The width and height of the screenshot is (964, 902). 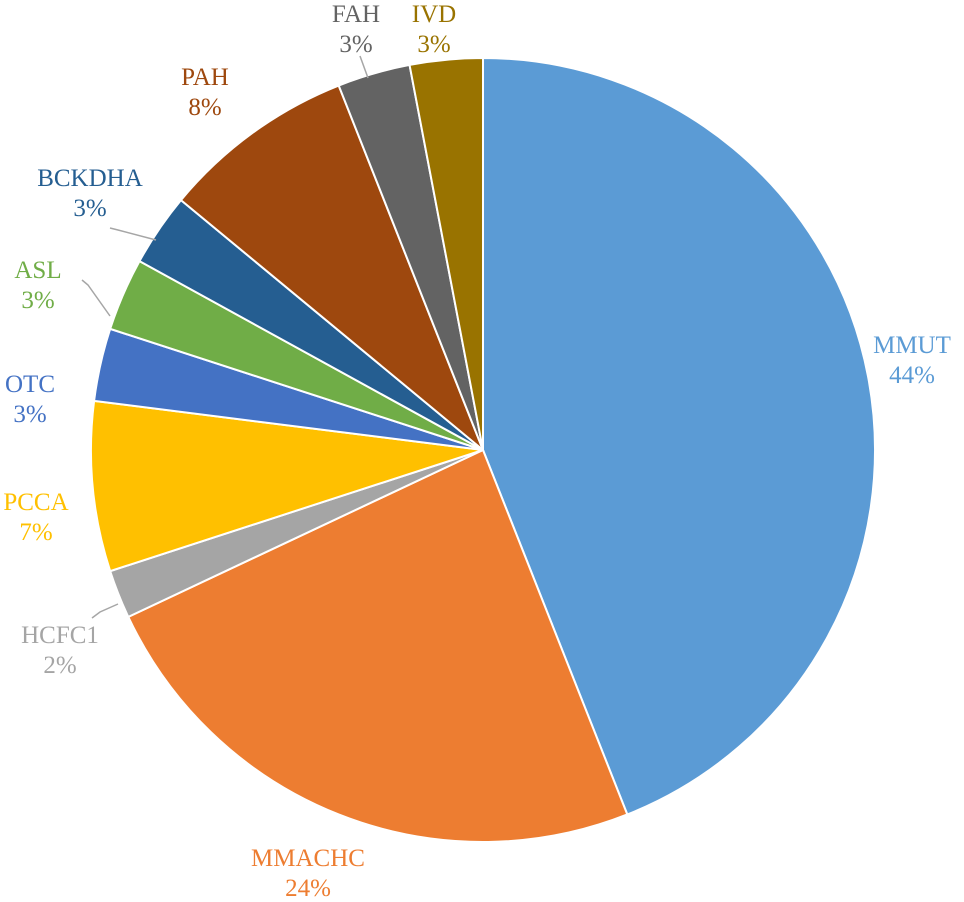 I want to click on category-label: MMUT, so click(x=912, y=345).